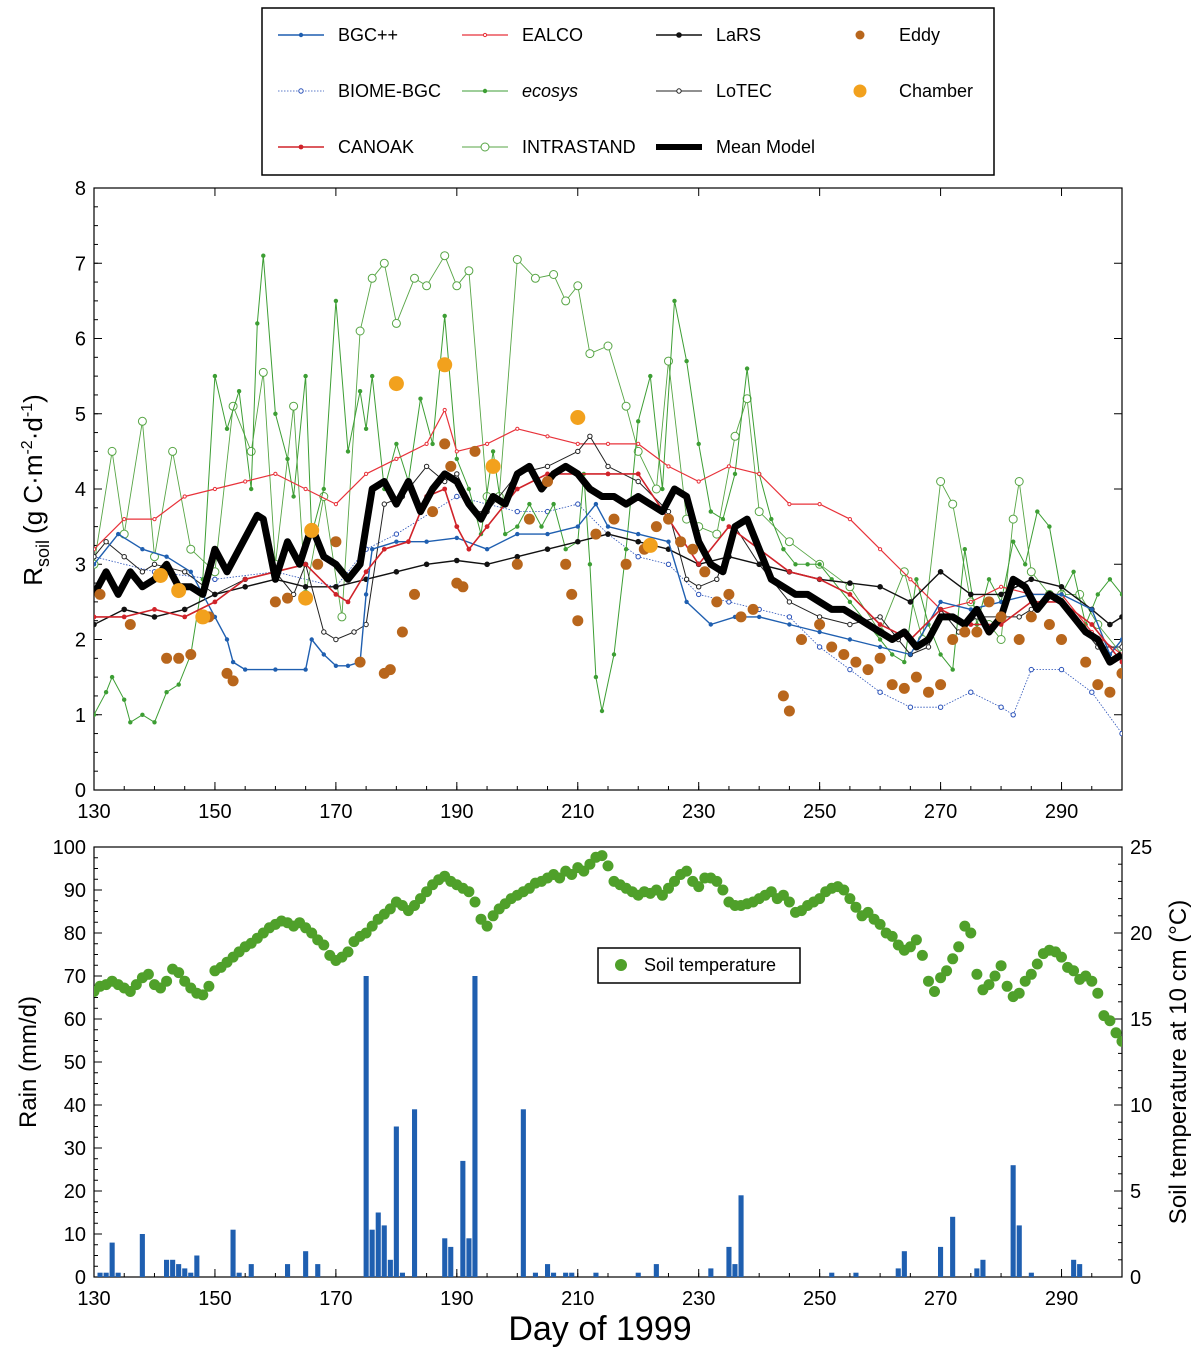 Image resolution: width=1199 pixels, height=1348 pixels. Describe the element at coordinates (80, 1278) in the screenshot. I see `bottom-ytick-label-0: 0` at that location.